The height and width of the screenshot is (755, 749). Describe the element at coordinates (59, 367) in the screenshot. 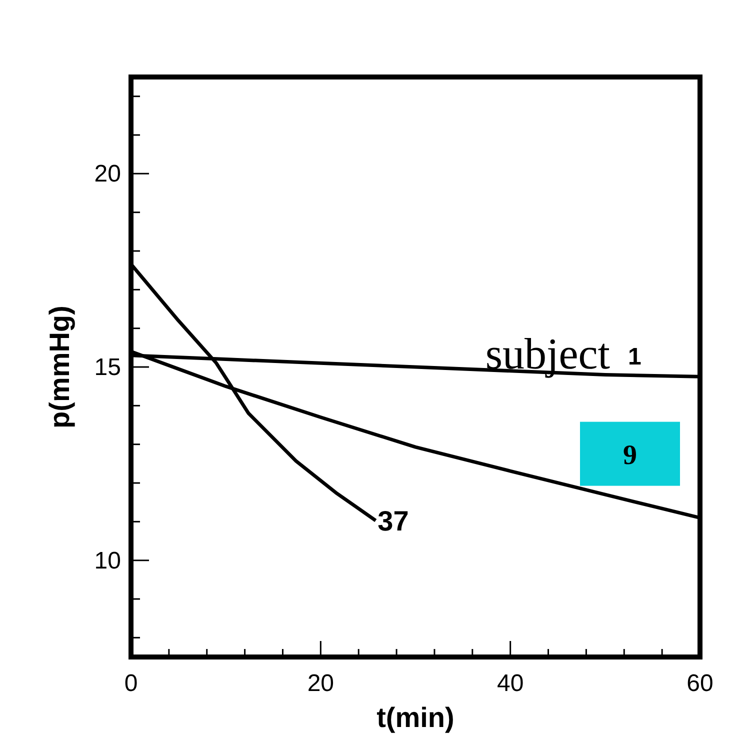

I see `y-axis-title: p(mmHg)` at that location.